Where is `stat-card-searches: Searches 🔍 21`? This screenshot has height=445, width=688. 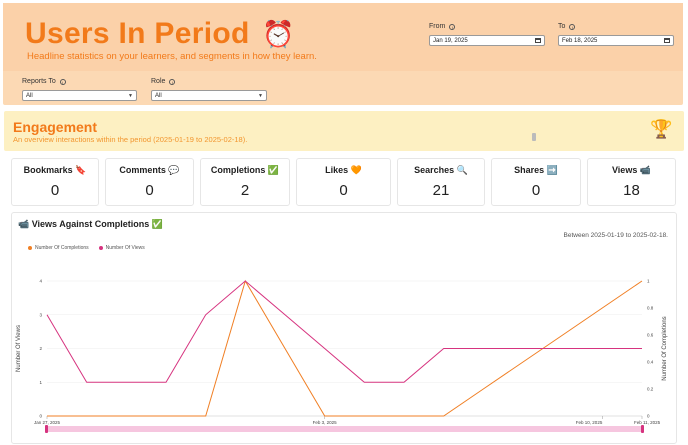
stat-card-searches: Searches 🔍 21 is located at coordinates (441, 182).